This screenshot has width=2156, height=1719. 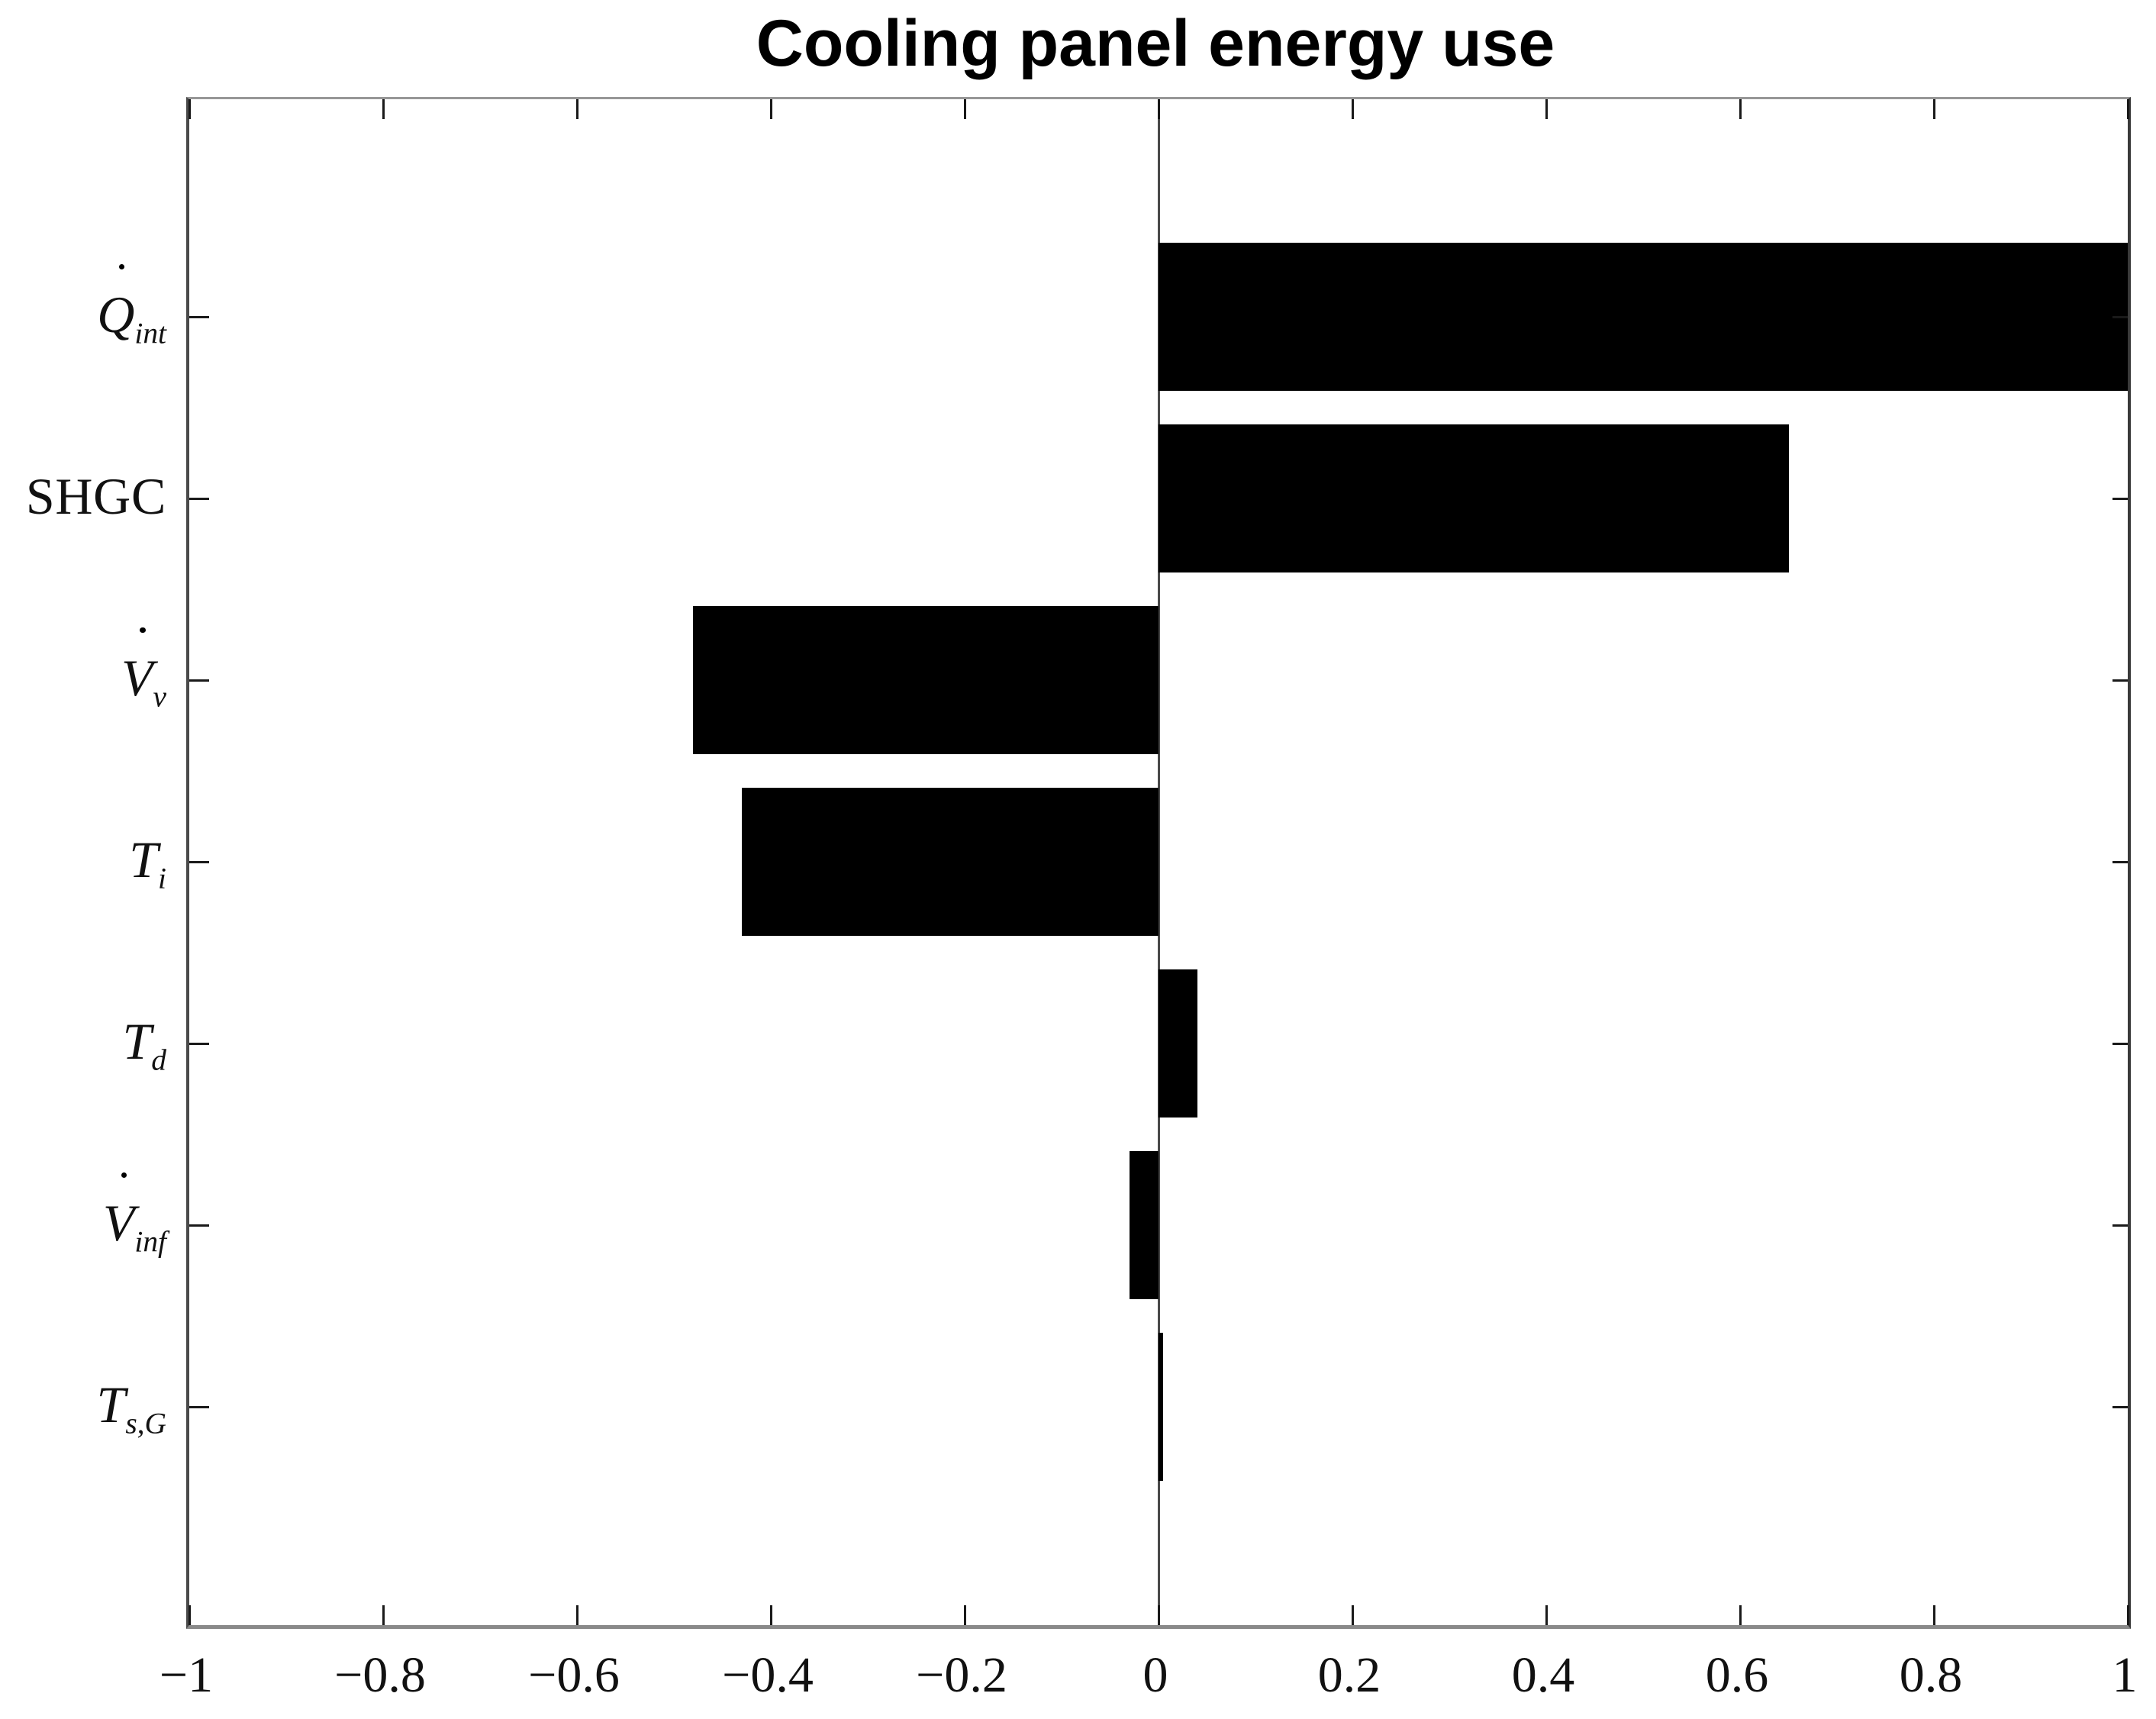 I want to click on x-tick-label: 1, so click(x=2125, y=1675).